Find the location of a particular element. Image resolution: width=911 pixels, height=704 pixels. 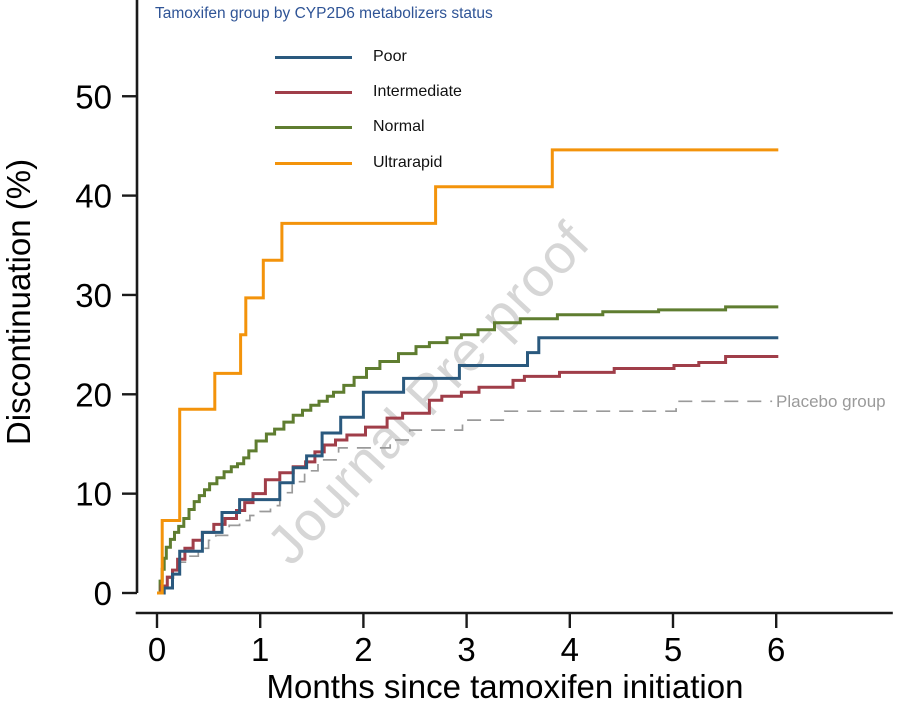

x-tick-label-0: 0 is located at coordinates (157, 649).